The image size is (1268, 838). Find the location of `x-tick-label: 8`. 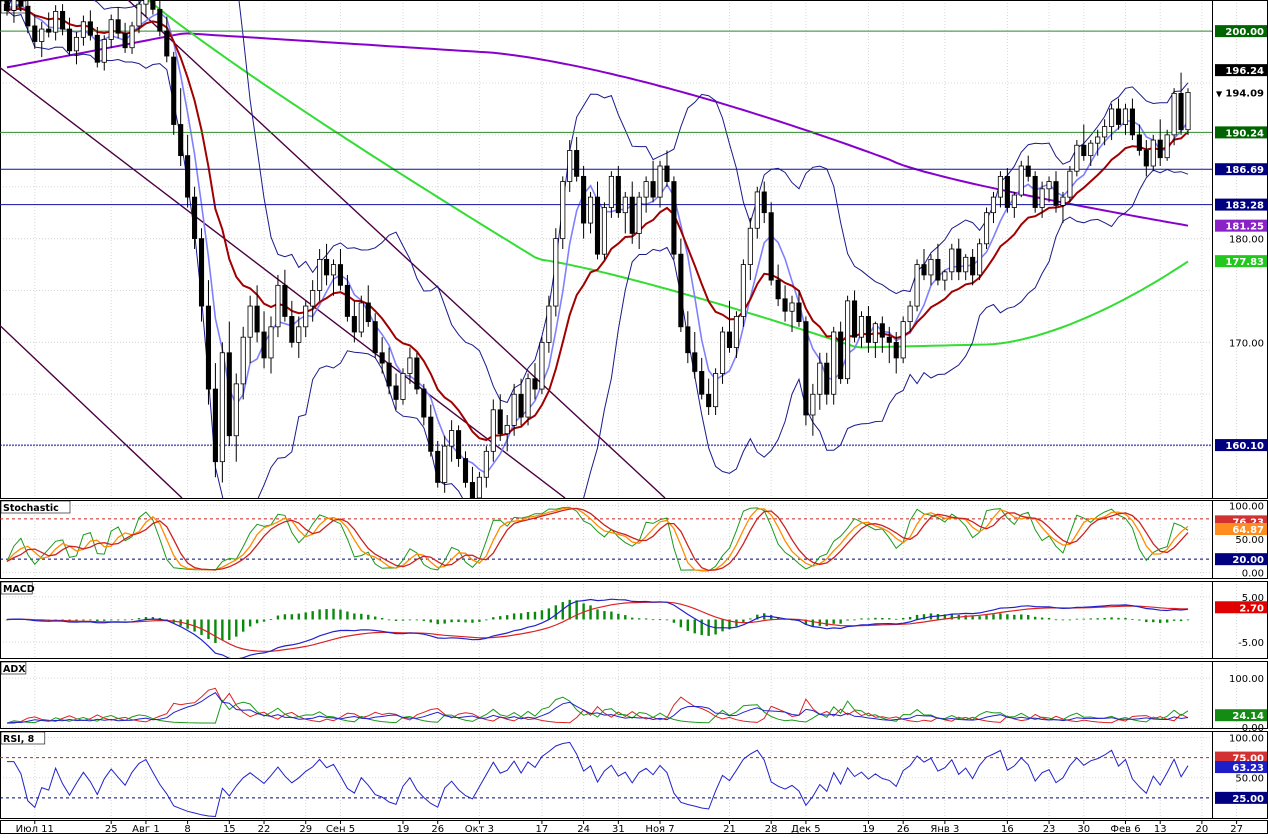

x-tick-label: 8 is located at coordinates (187, 829).